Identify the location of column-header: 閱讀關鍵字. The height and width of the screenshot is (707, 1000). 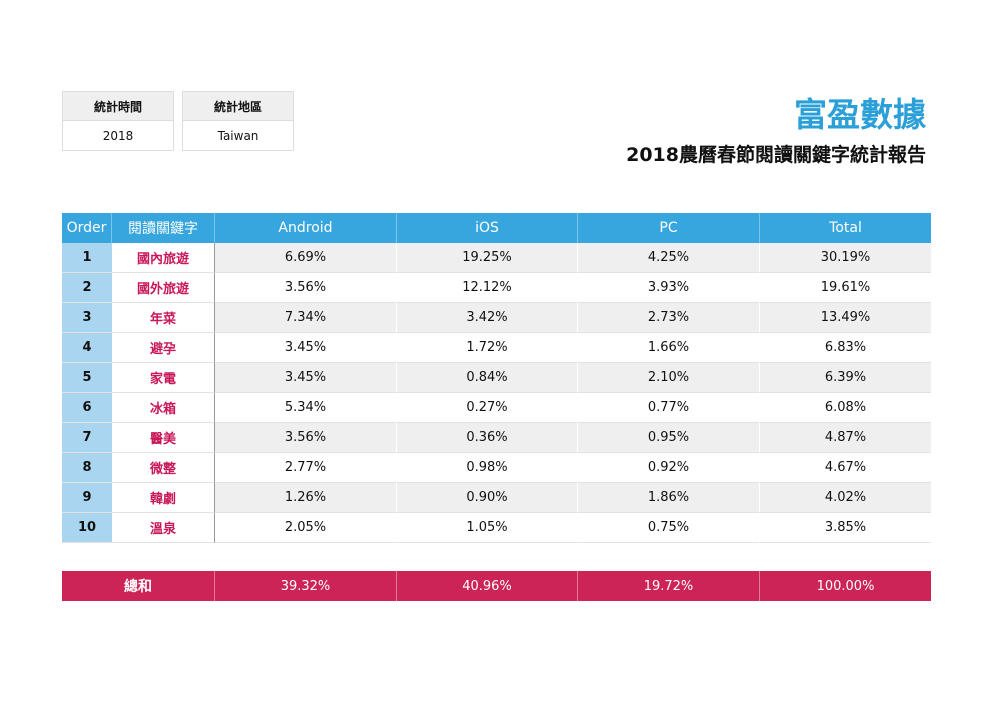
(163, 228).